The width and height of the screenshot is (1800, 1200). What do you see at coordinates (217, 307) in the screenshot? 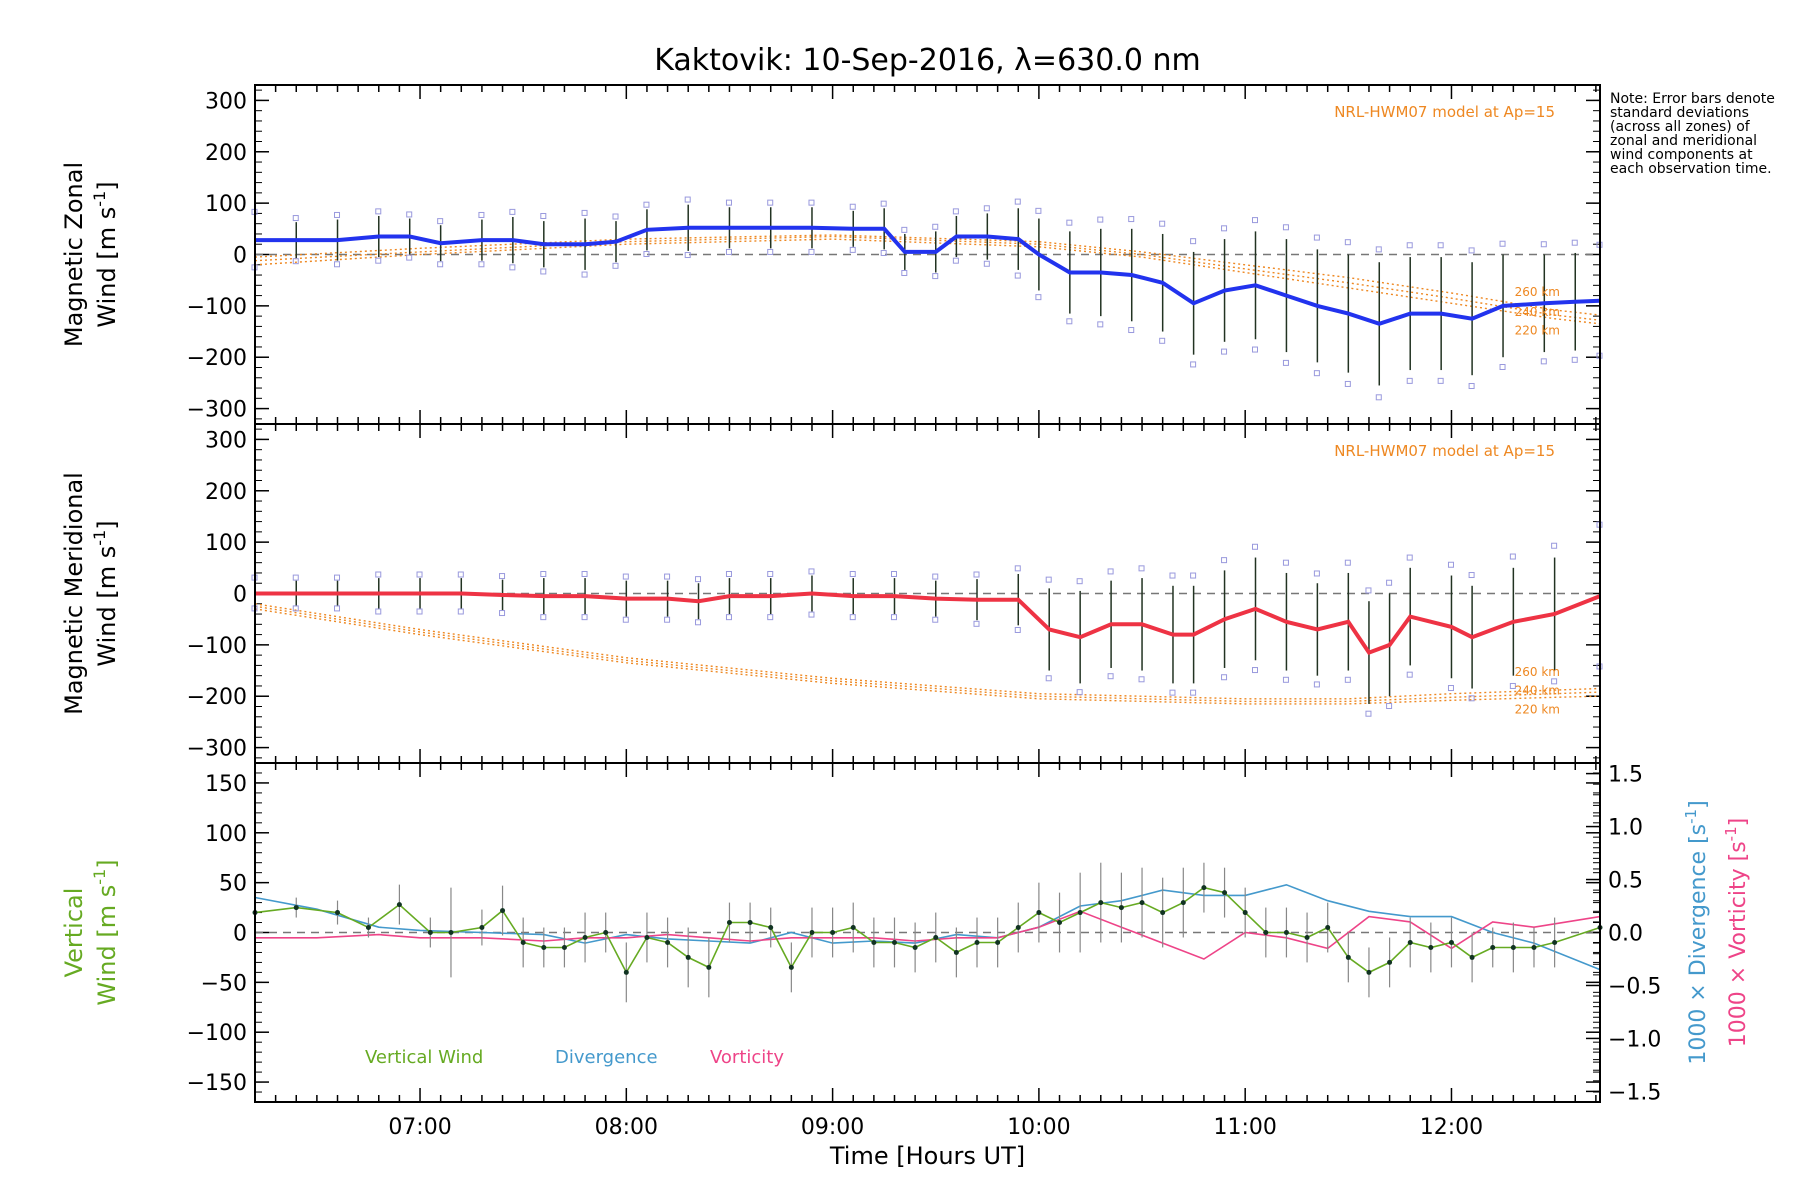
I see `zonal-panel-ytick-label: −100` at bounding box center [217, 307].